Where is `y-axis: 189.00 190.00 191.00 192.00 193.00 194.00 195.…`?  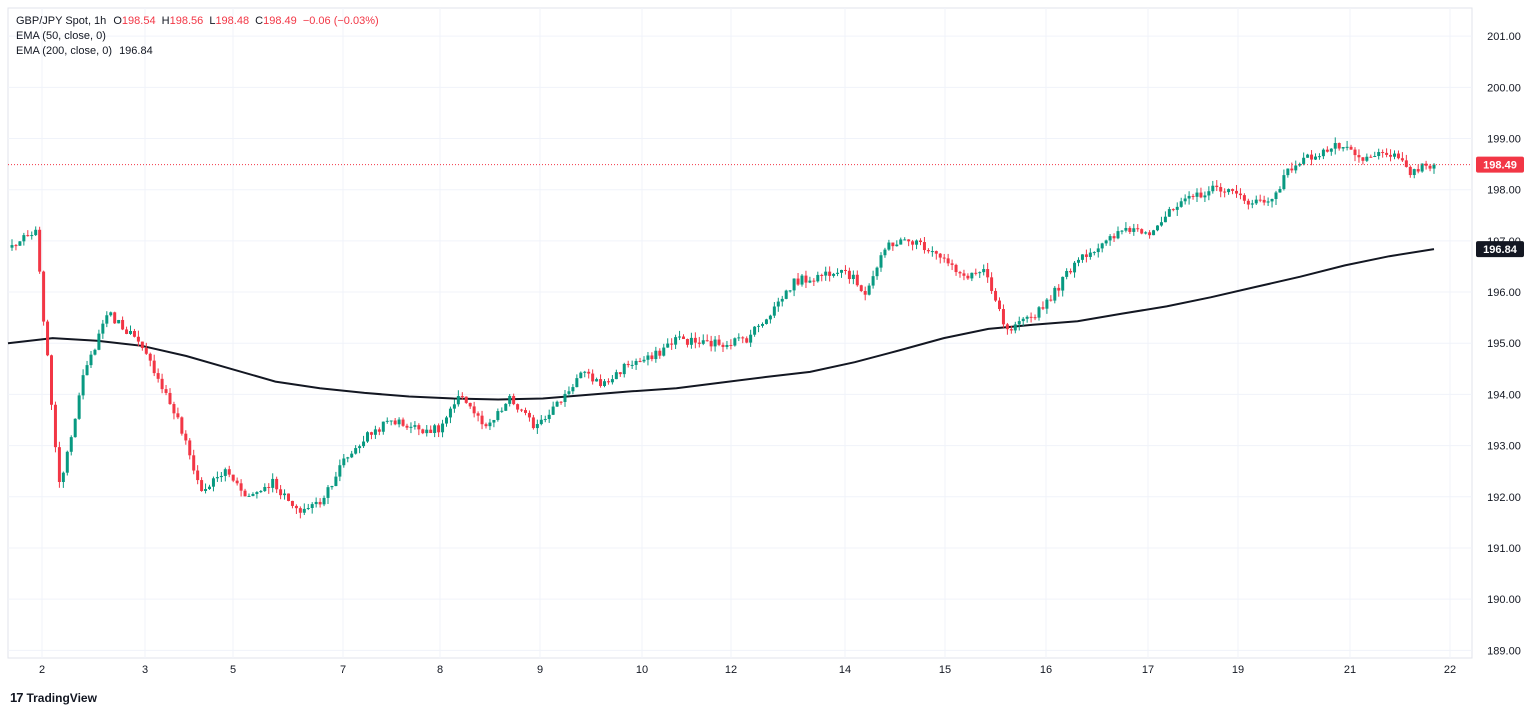 y-axis: 189.00 190.00 191.00 192.00 193.00 194.00 195.… is located at coordinates (1504, 344).